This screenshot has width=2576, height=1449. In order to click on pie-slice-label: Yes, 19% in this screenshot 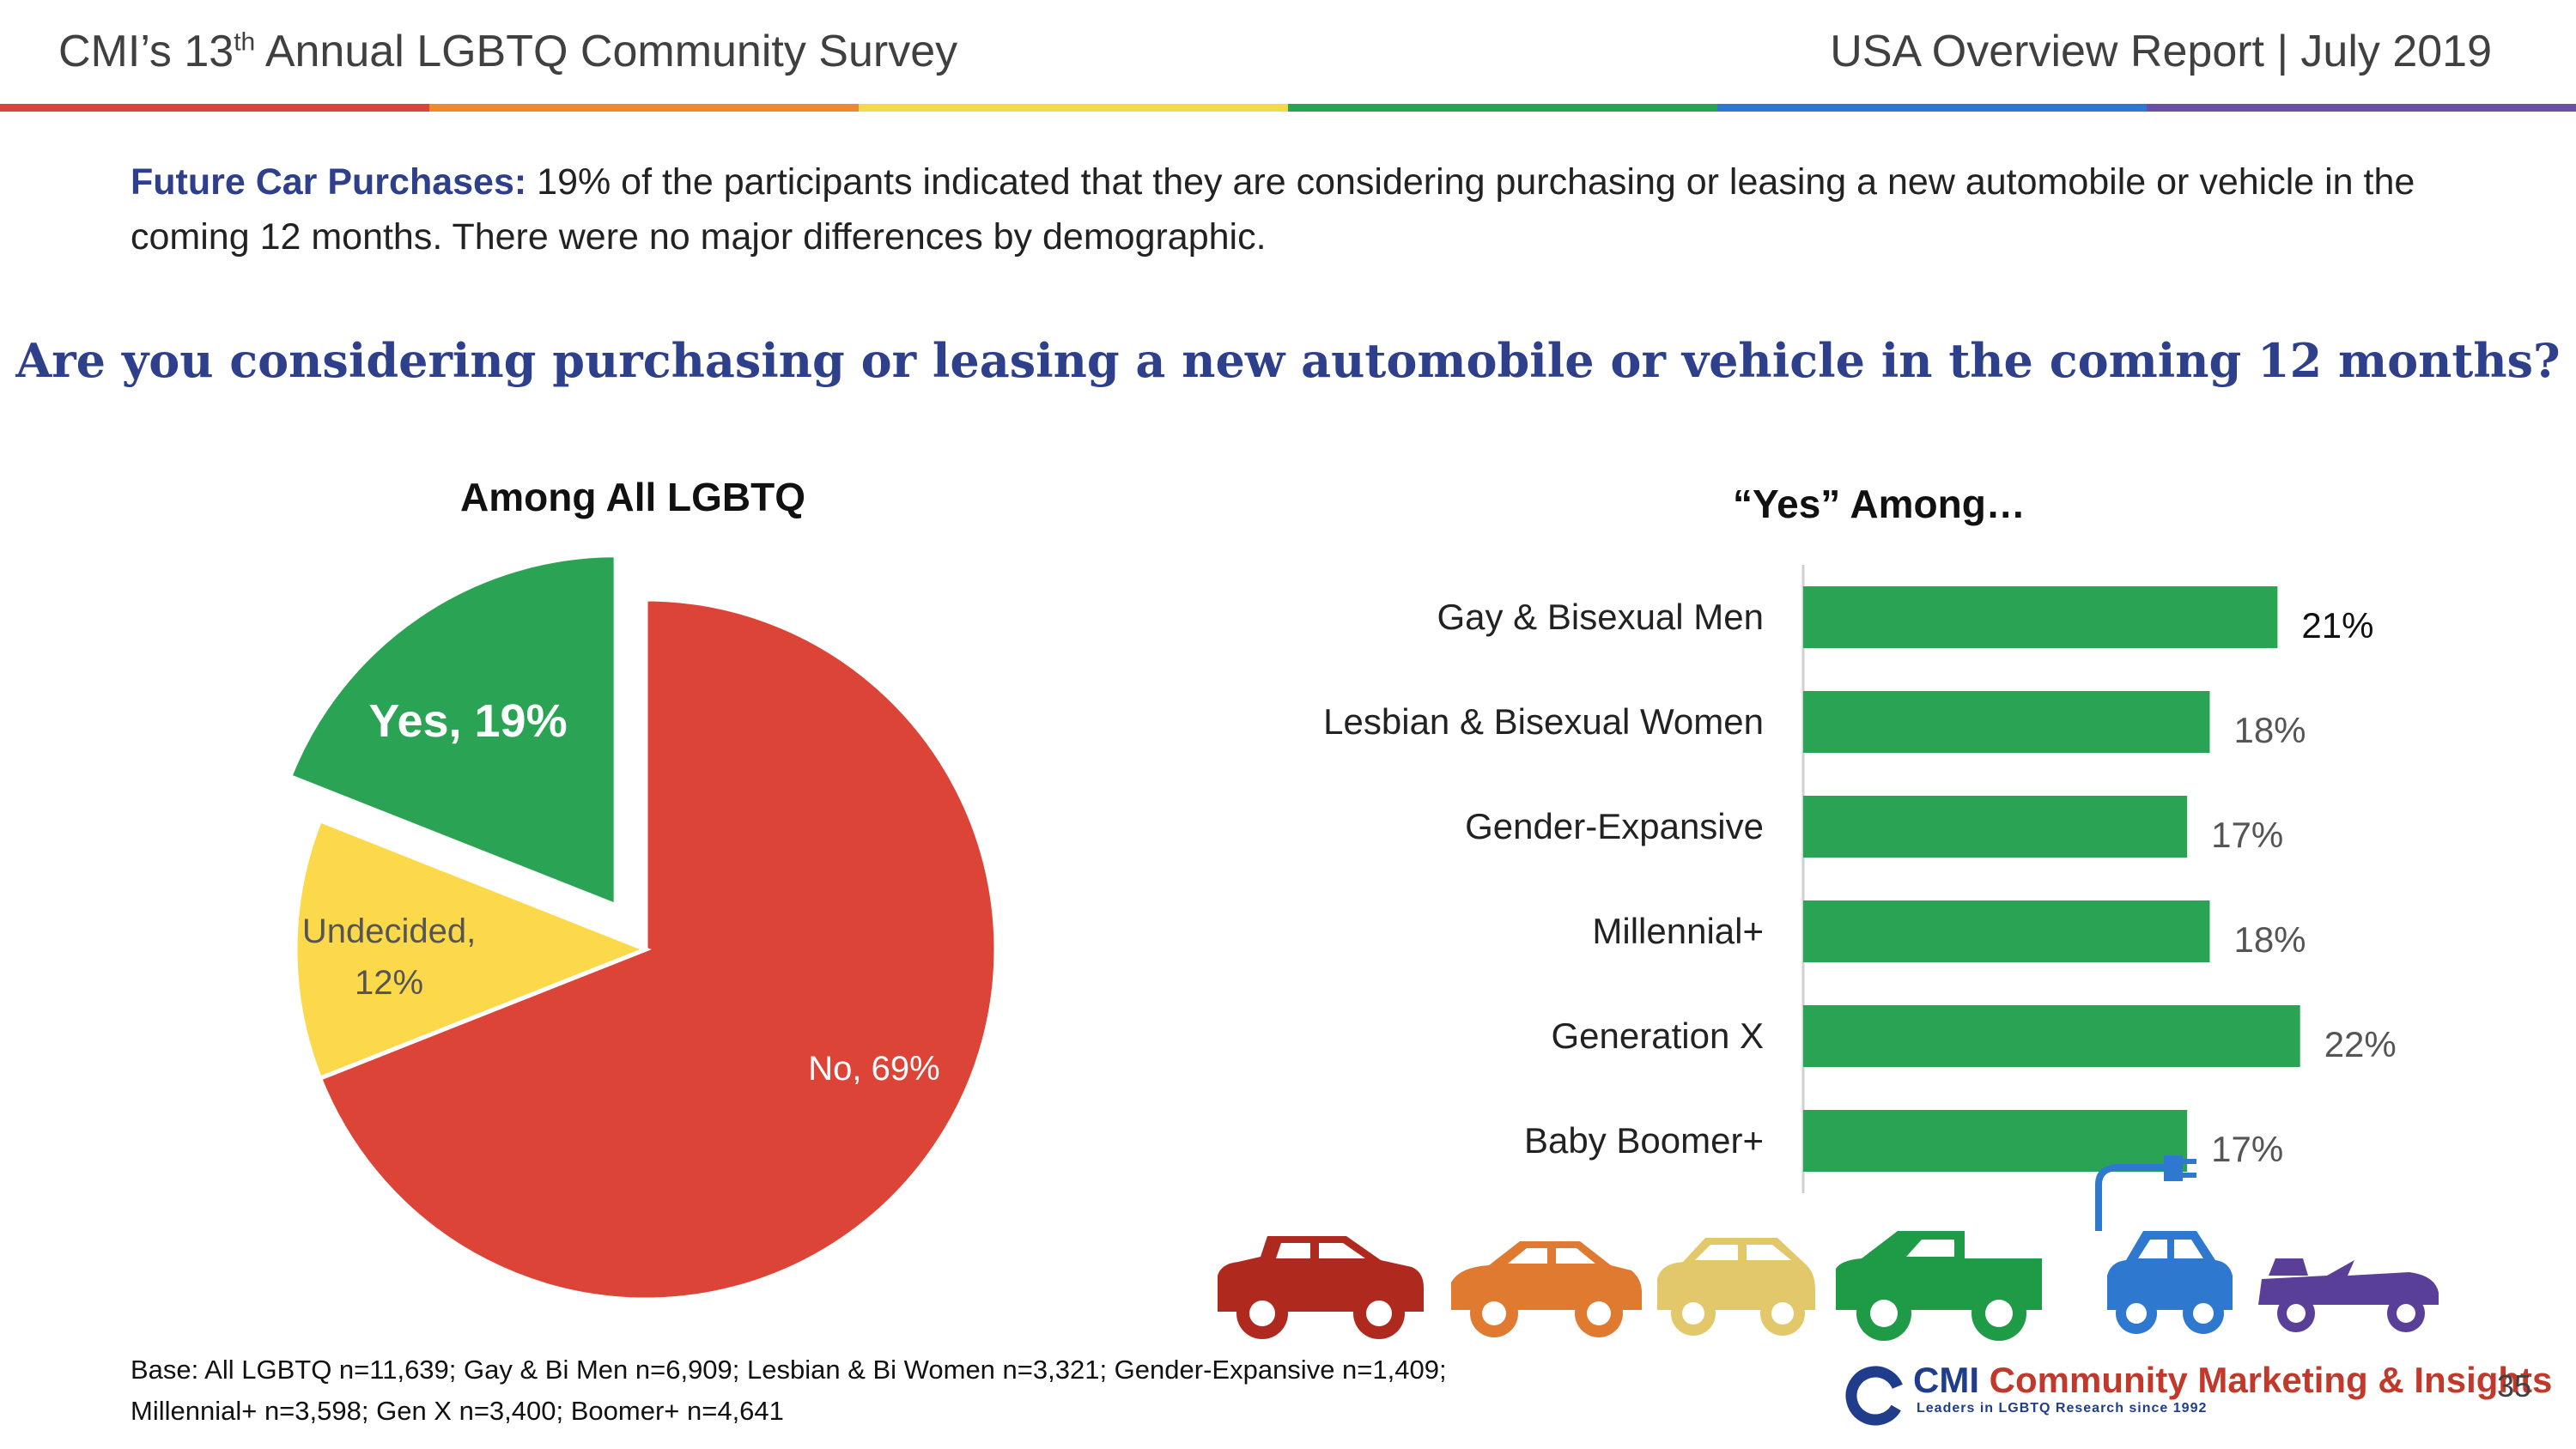, I will do `click(468, 721)`.